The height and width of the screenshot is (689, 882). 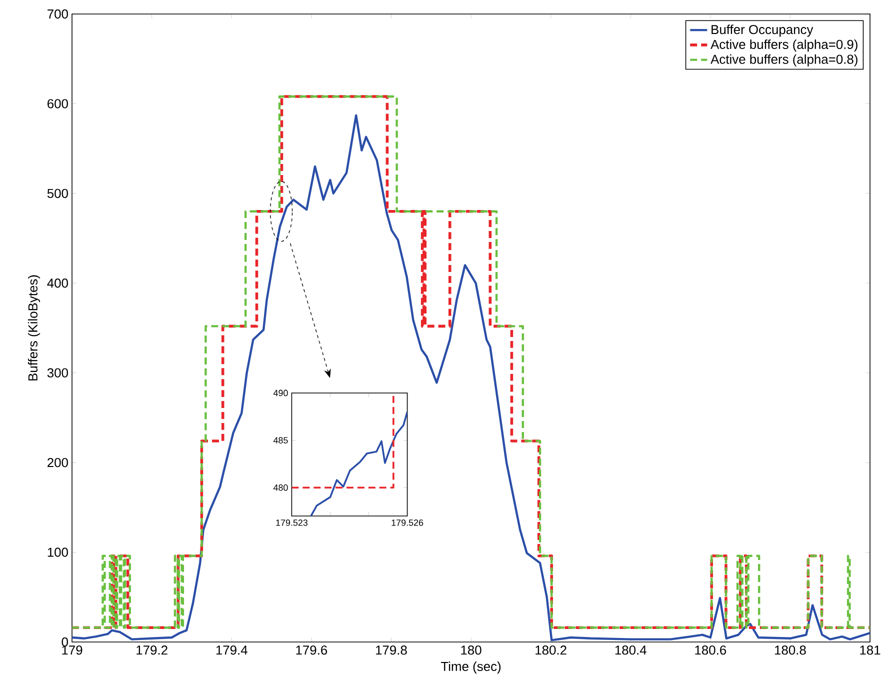 What do you see at coordinates (391, 650) in the screenshot?
I see `x-tick-label: 179.8` at bounding box center [391, 650].